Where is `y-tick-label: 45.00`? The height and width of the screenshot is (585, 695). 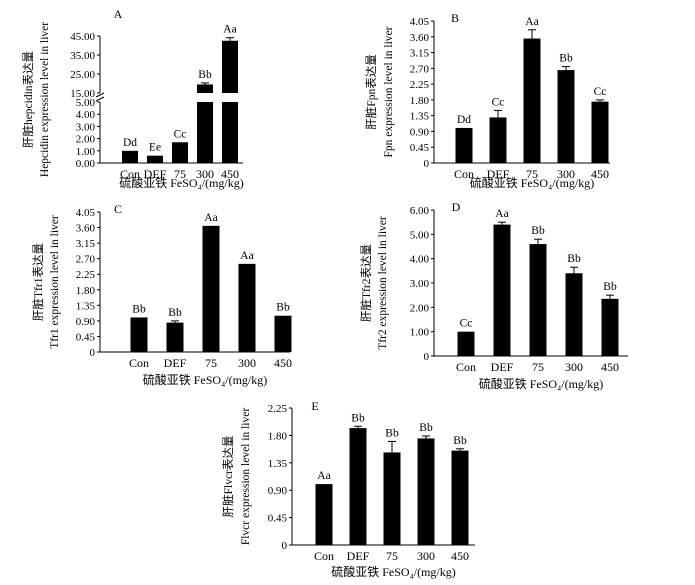 y-tick-label: 45.00 is located at coordinates (82, 37).